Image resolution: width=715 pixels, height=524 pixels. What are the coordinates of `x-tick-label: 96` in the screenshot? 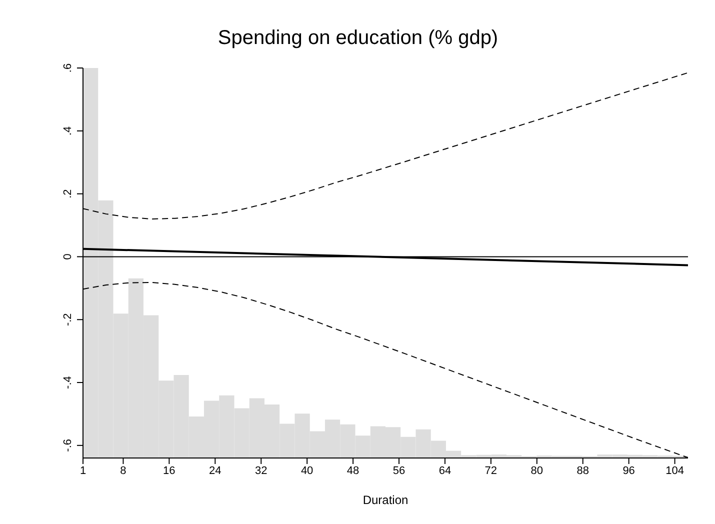 It's located at (628, 470).